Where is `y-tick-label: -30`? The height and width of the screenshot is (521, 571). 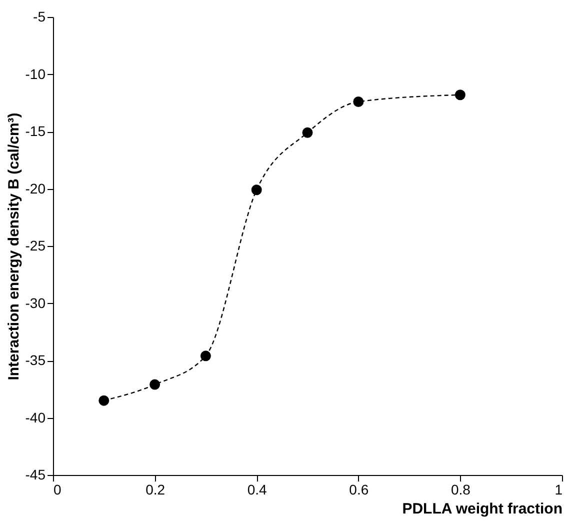 y-tick-label: -30 is located at coordinates (35, 302).